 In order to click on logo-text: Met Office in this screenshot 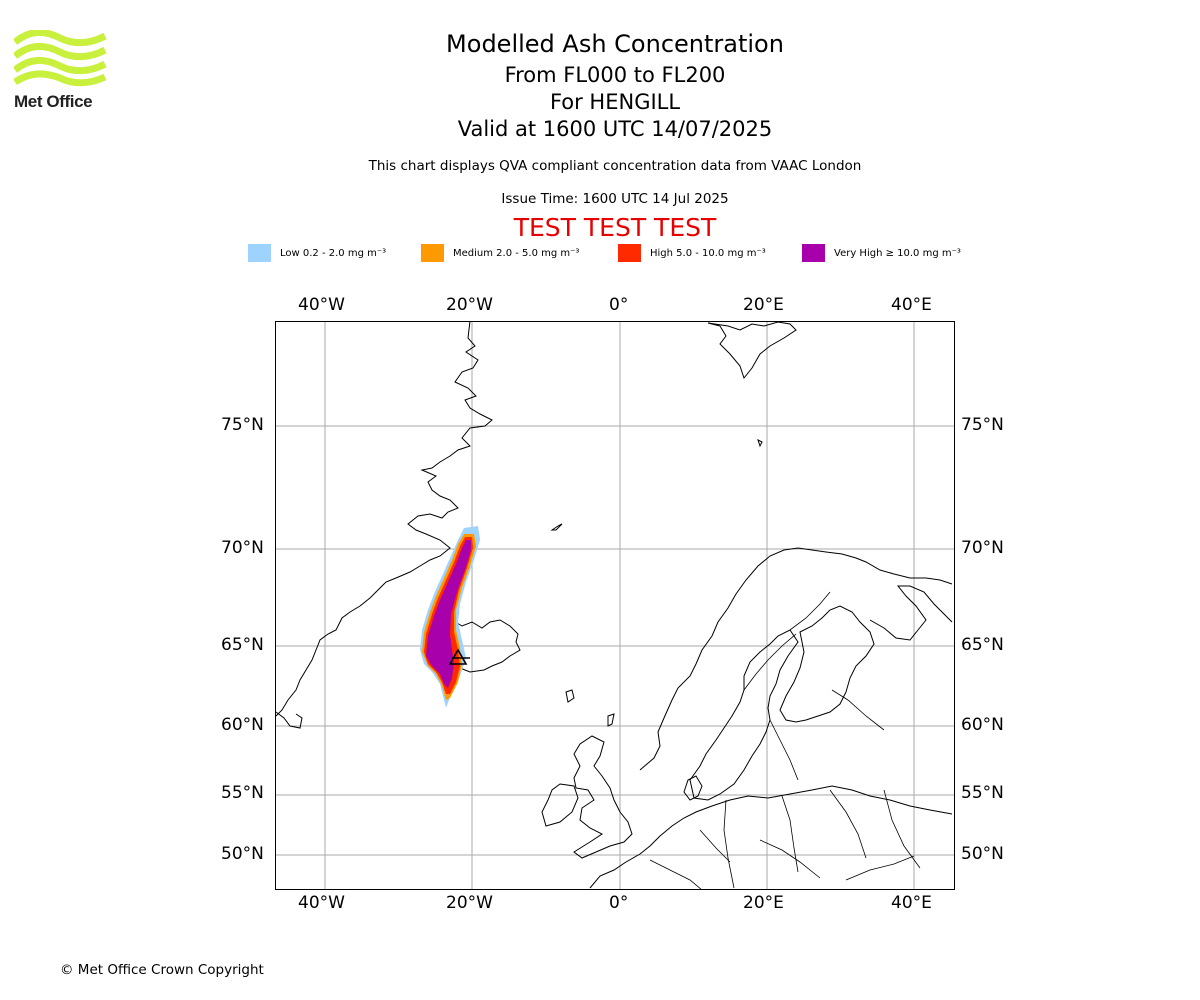, I will do `click(53, 101)`.